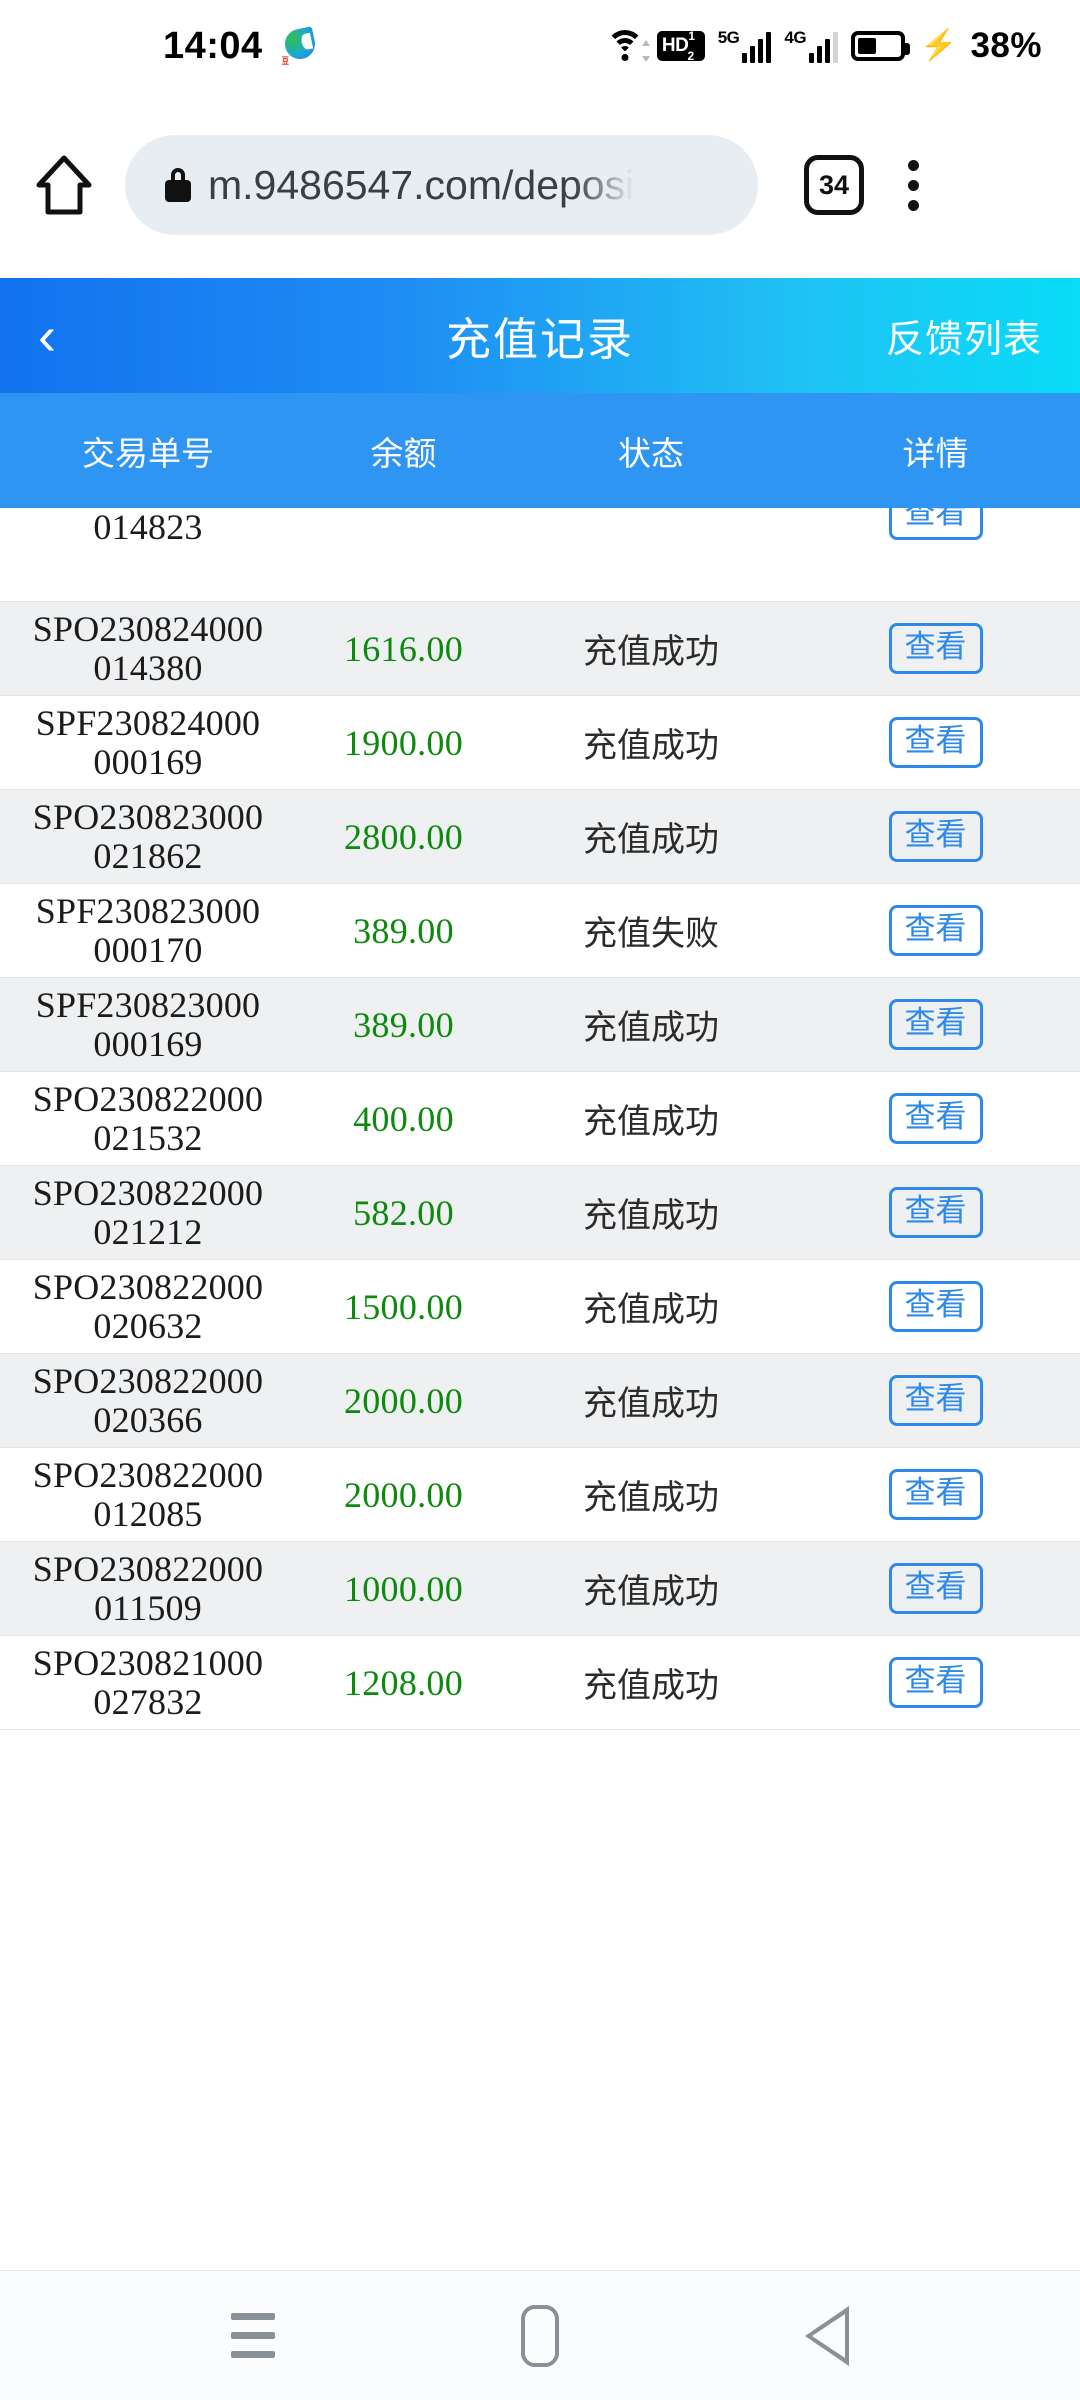 Image resolution: width=1080 pixels, height=2400 pixels. Describe the element at coordinates (540, 555) in the screenshot. I see `table-row: 014823 查看` at that location.